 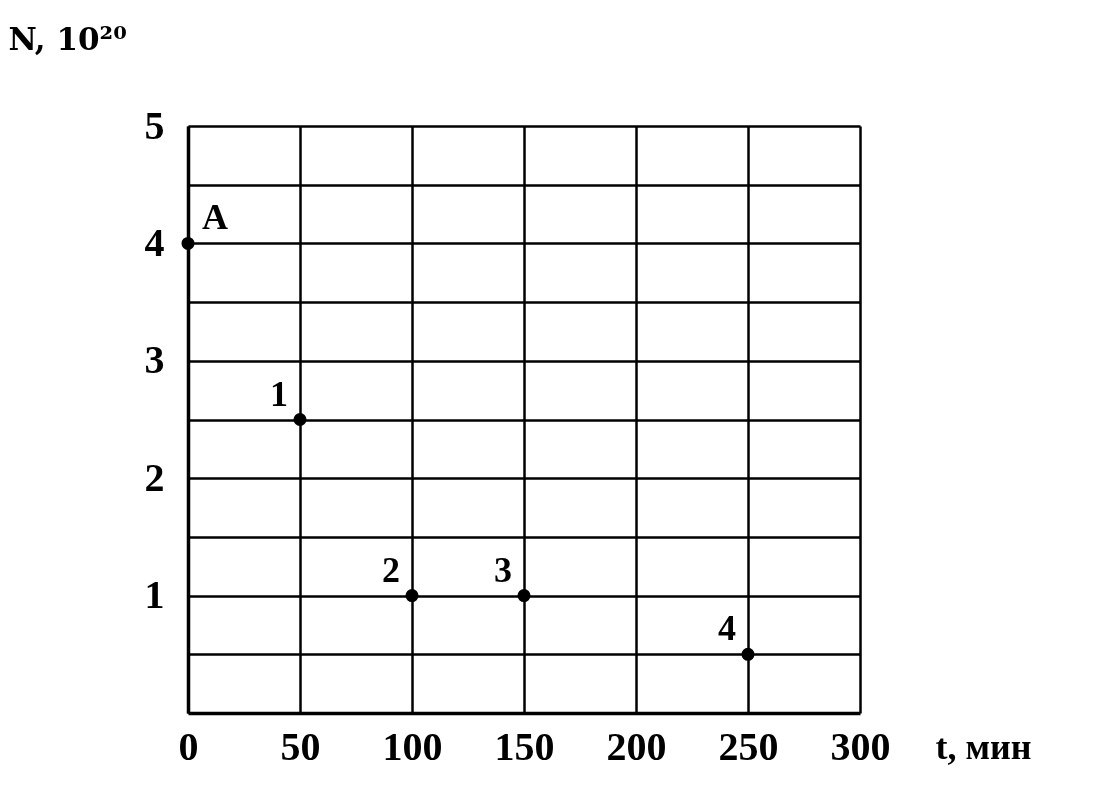 I want to click on y-tick-label: 2, so click(x=154, y=477).